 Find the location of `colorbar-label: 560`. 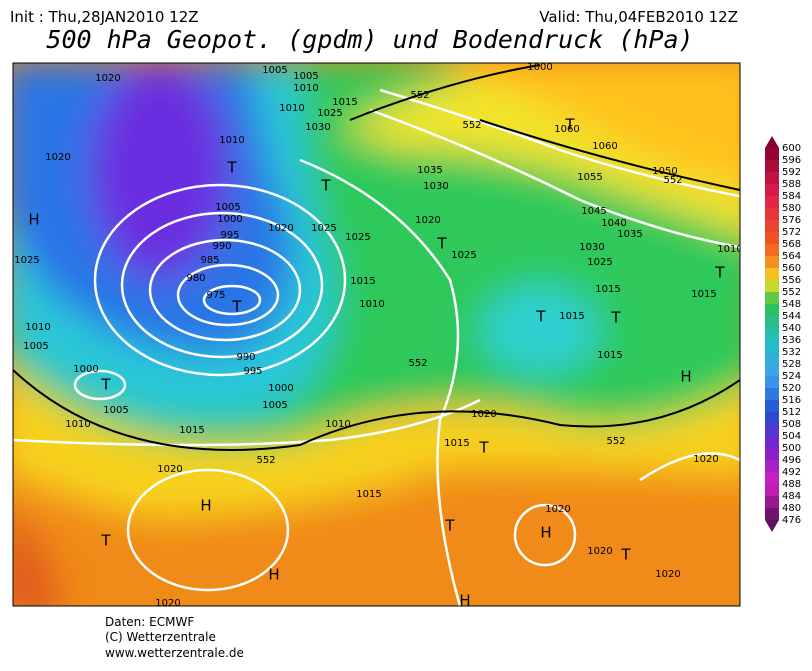

colorbar-label: 560 is located at coordinates (791, 268).